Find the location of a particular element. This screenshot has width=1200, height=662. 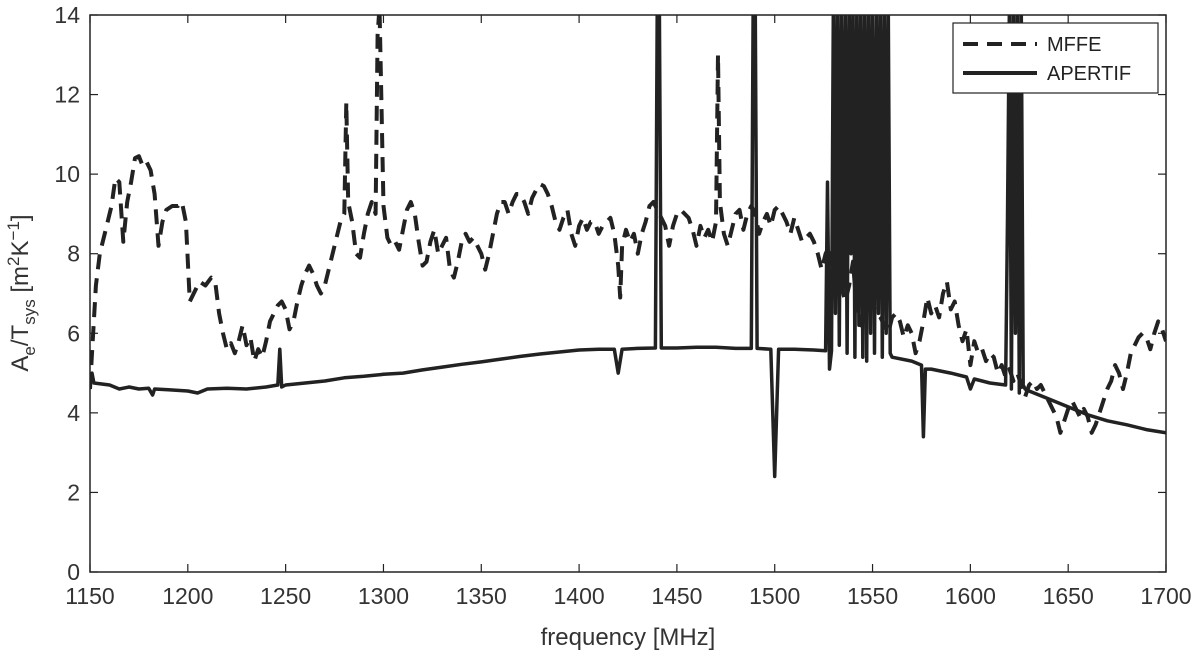

legend-box is located at coordinates (1055, 58).